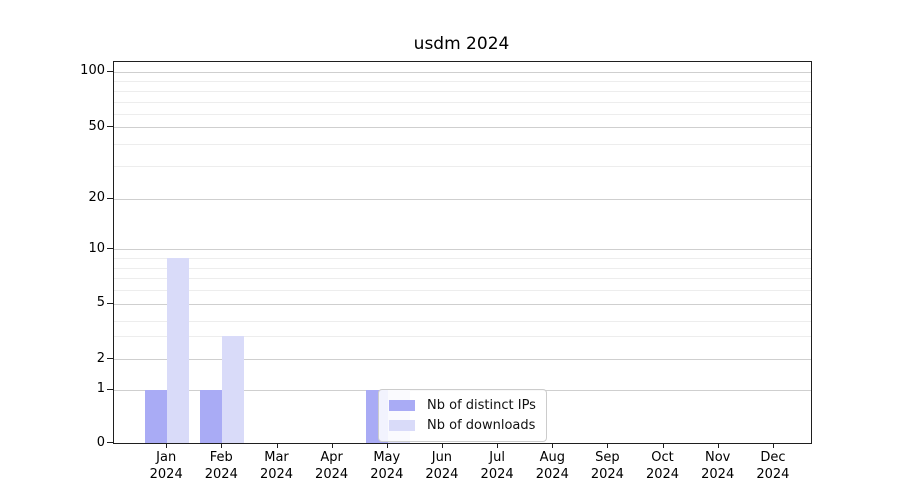  Describe the element at coordinates (552, 457) in the screenshot. I see `x-tick-month: Aug` at that location.